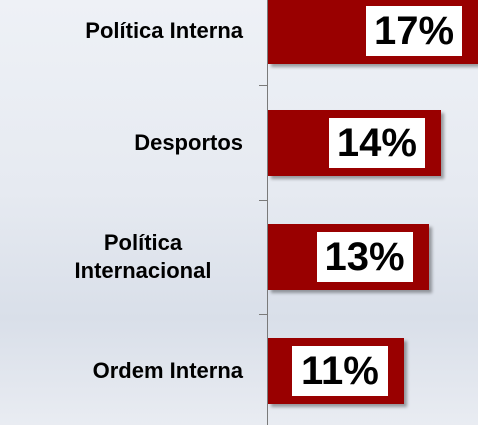 The width and height of the screenshot is (478, 425). I want to click on axis-line, so click(267, 212).